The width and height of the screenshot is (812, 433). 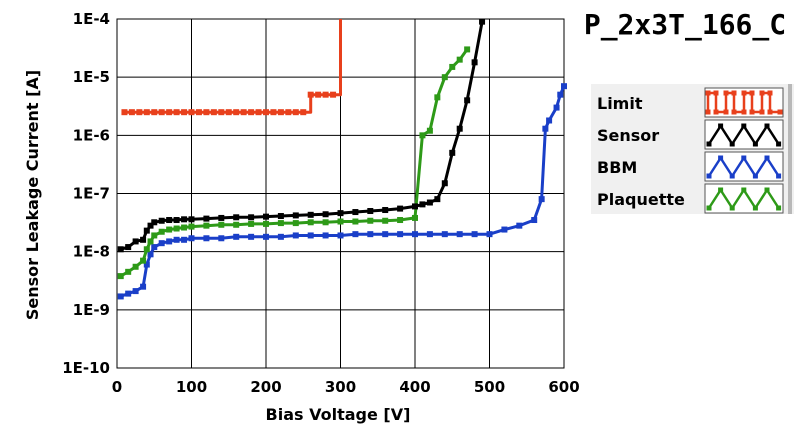 I want to click on y-tick-label: 1E-6, so click(x=91, y=135).